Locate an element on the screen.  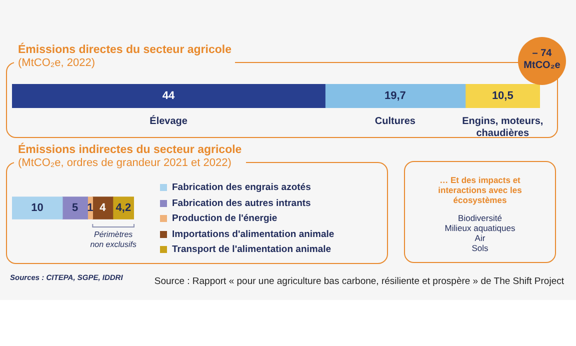
legend-label: Production de l'énergie is located at coordinates (225, 219).